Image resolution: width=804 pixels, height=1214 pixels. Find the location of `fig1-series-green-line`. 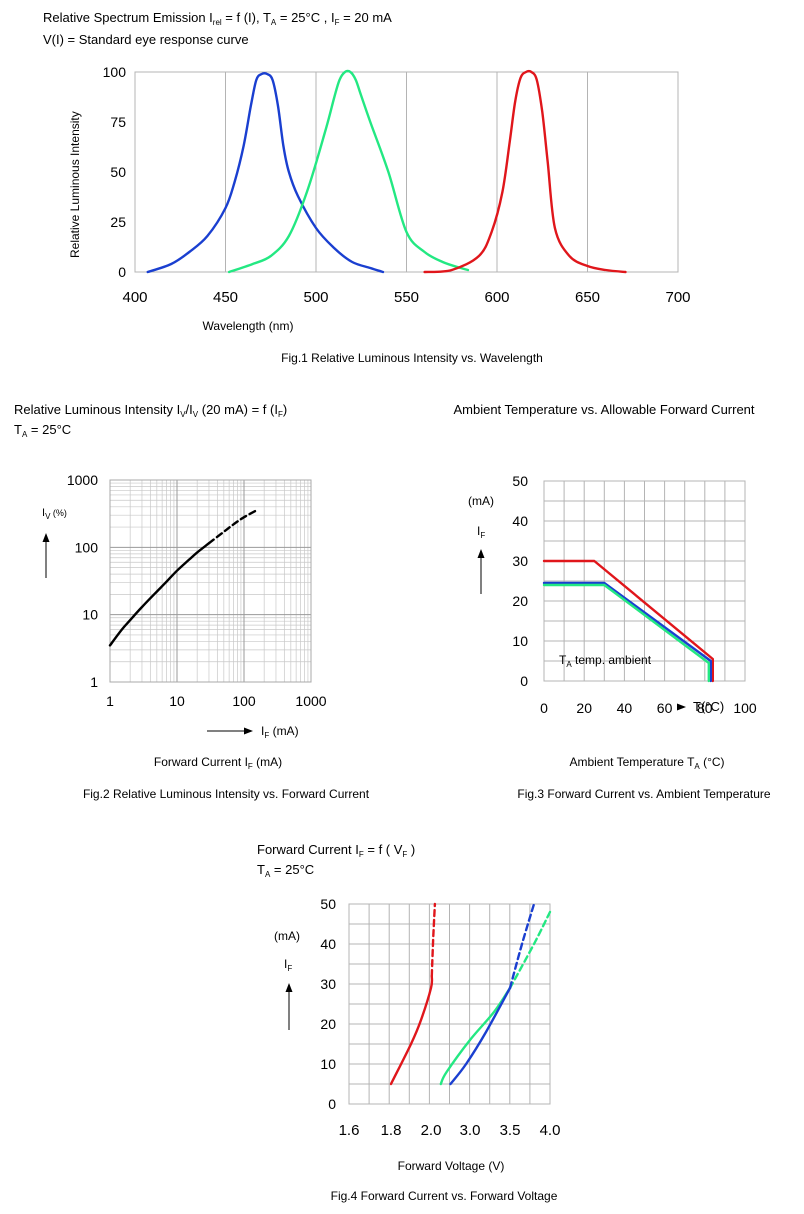

fig1-series-green-line is located at coordinates (348, 171).